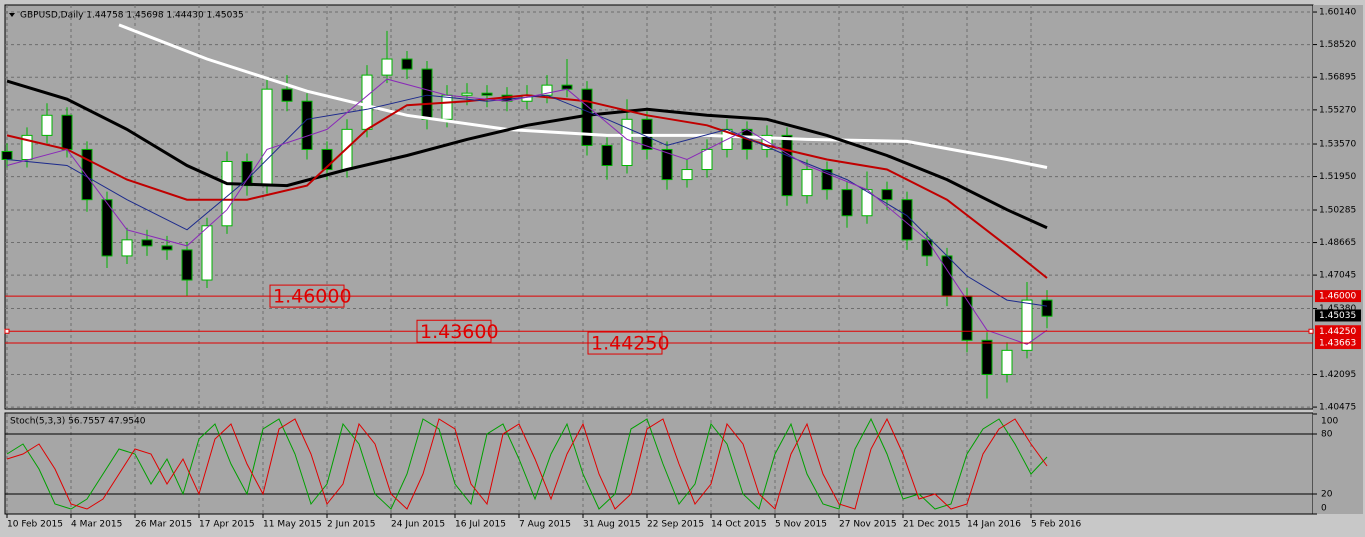  Describe the element at coordinates (1337, 110) in the screenshot. I see `y-tick-label: 1.55270` at that location.